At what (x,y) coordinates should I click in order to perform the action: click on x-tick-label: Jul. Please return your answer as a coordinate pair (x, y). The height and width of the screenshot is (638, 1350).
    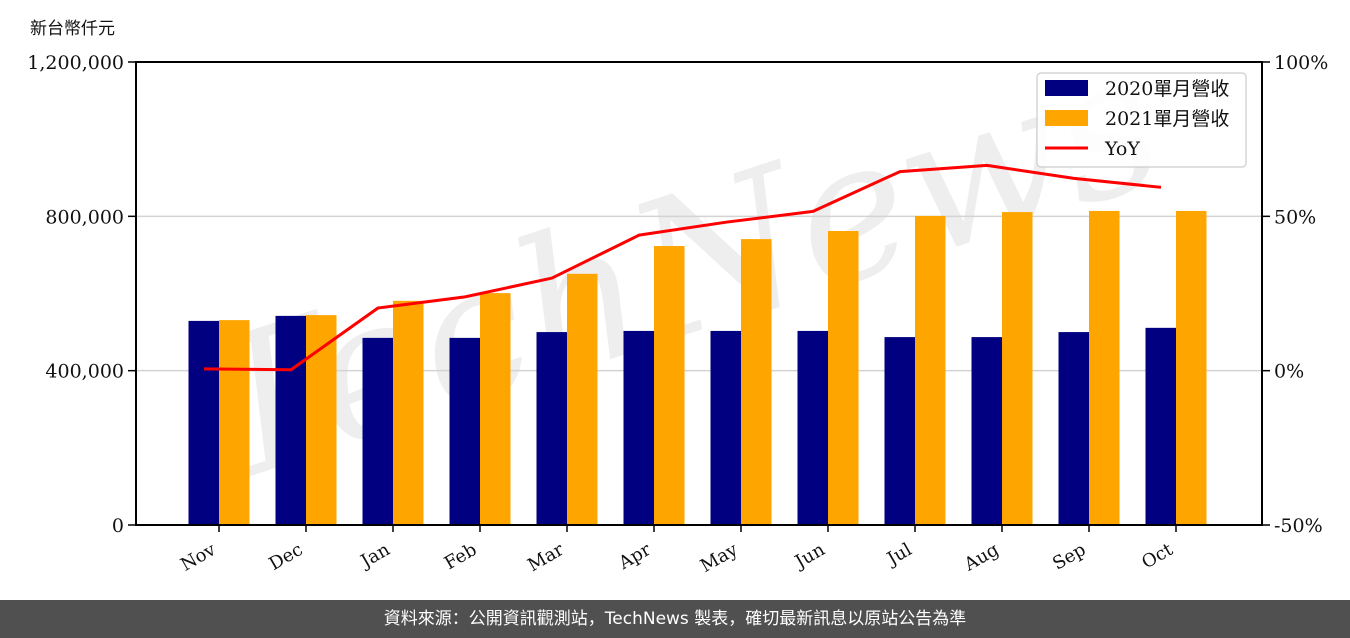
    Looking at the image, I should click on (899, 555).